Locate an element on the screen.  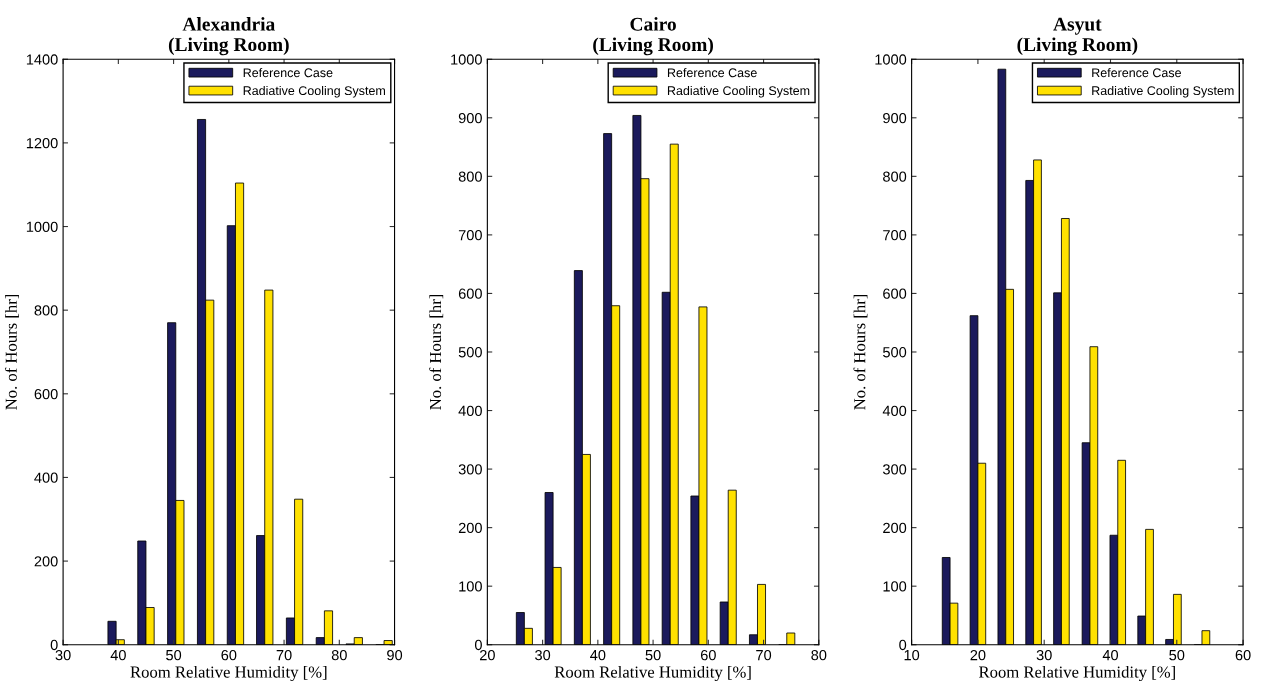
chart-title: Alexandria (Living Room) is located at coordinates (228, 36).